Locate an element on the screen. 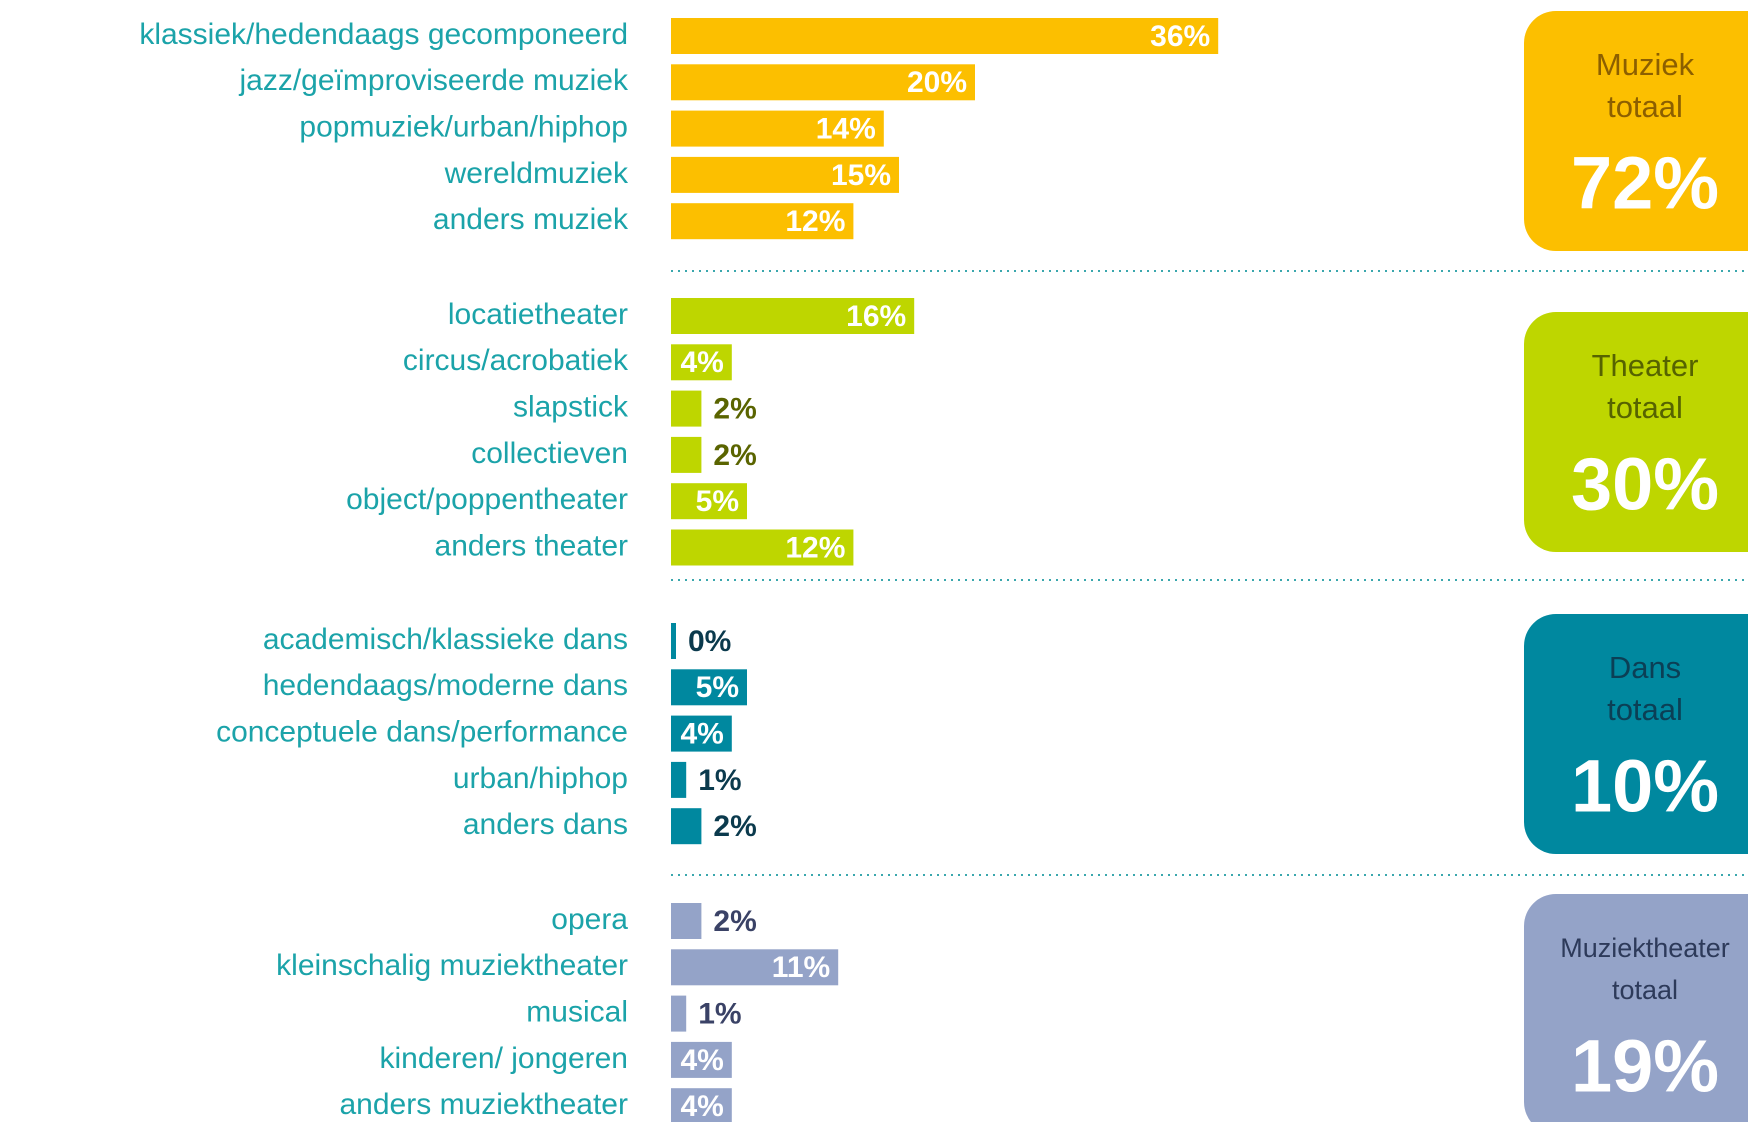  value-label: 36% is located at coordinates (1180, 36).